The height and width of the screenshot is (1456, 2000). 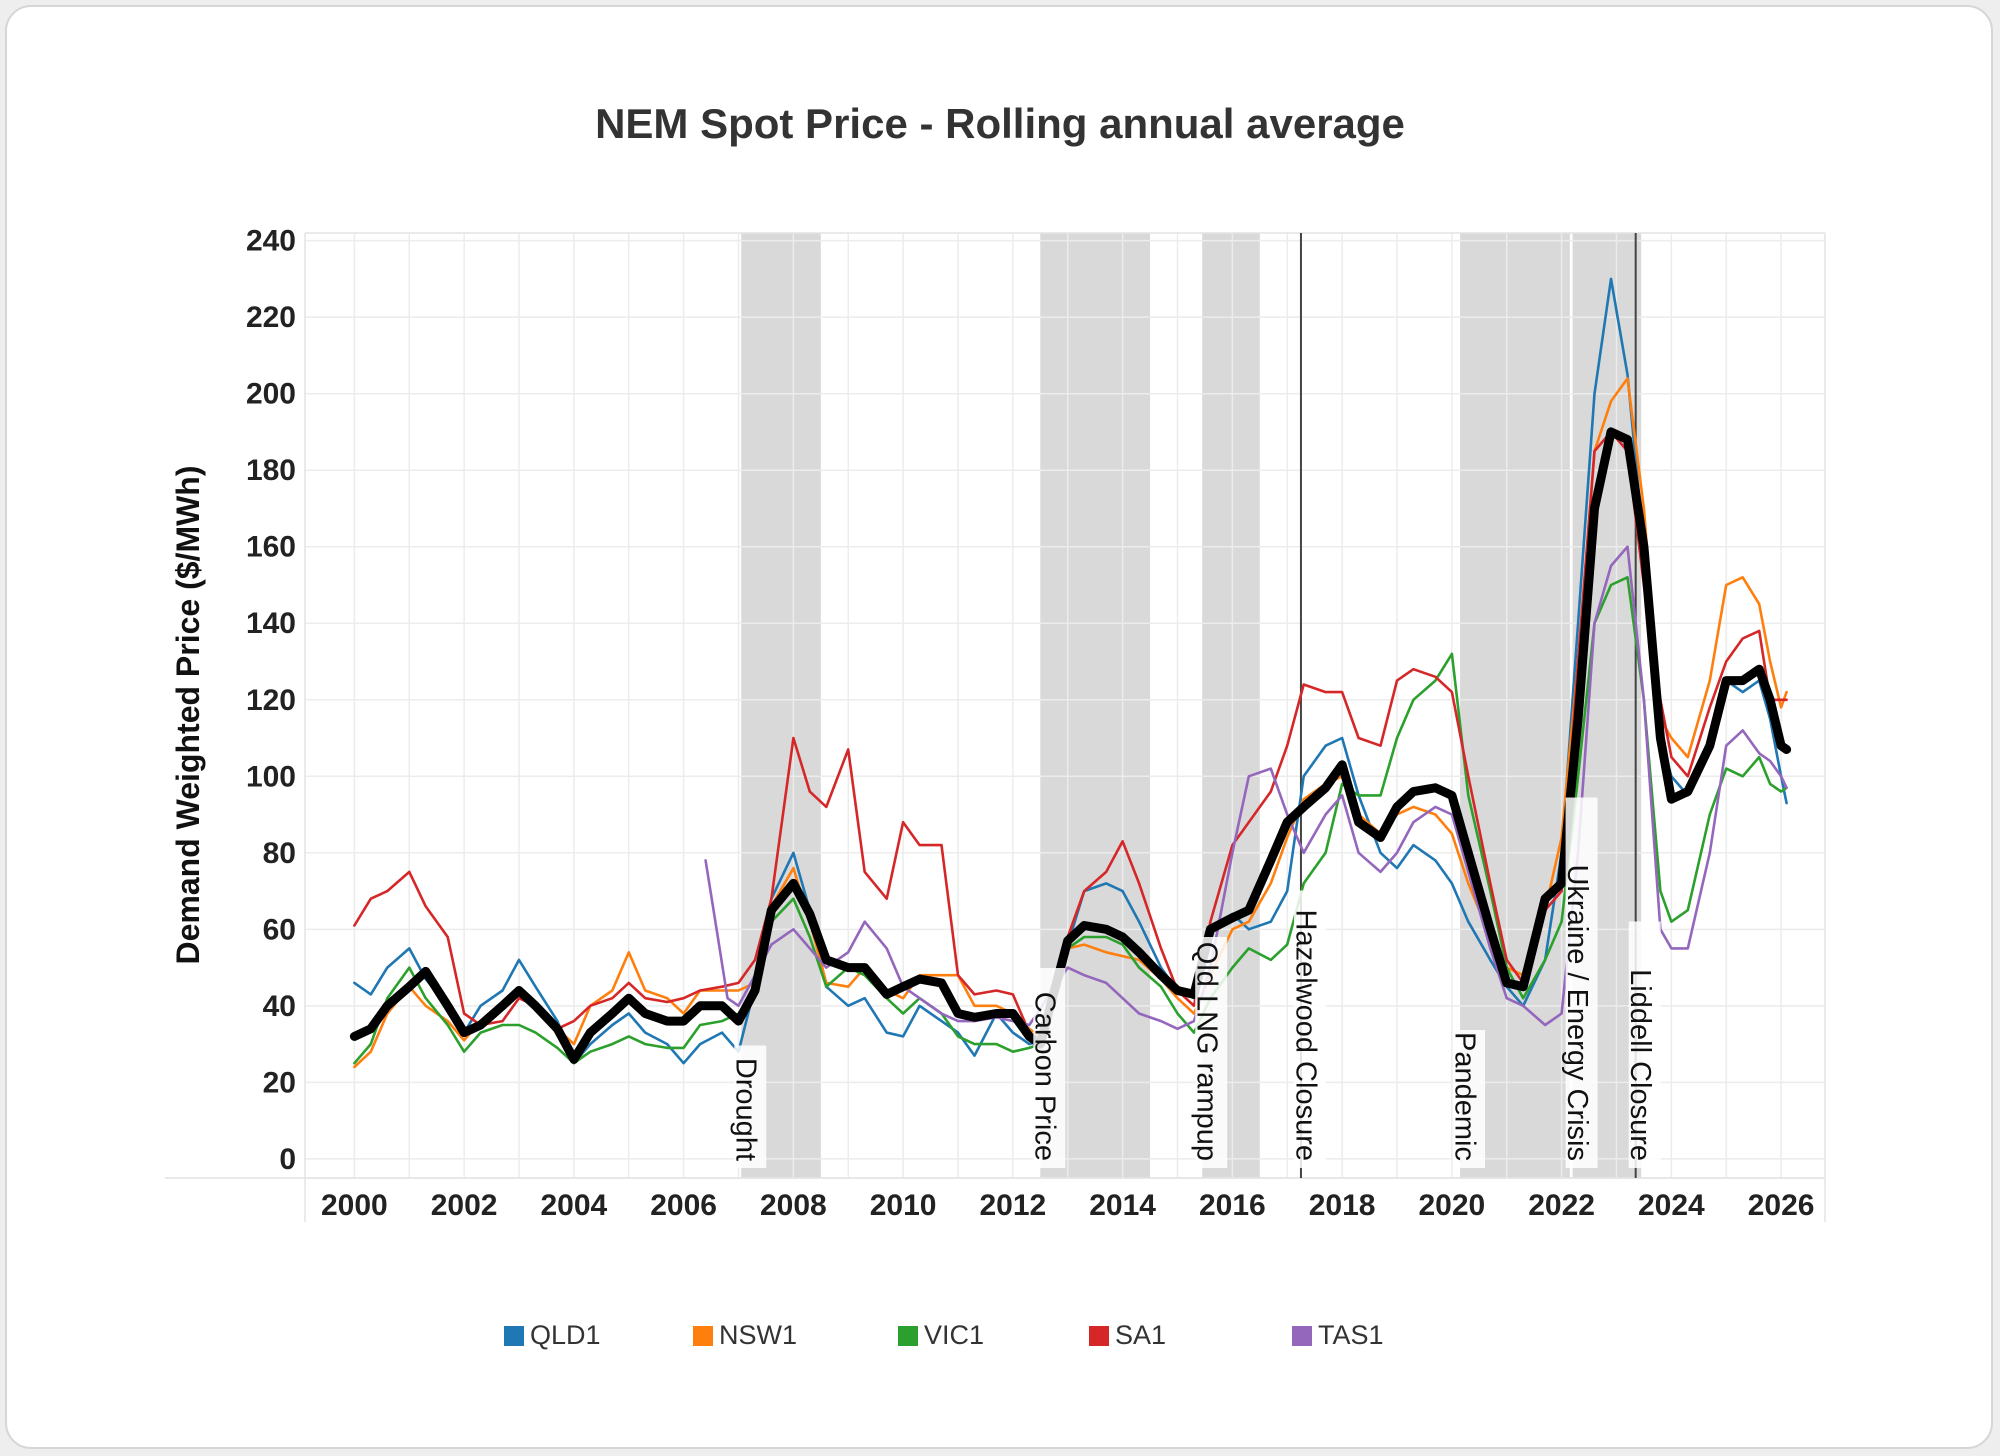 I want to click on x-tick-label: 2020, so click(x=1451, y=1205).